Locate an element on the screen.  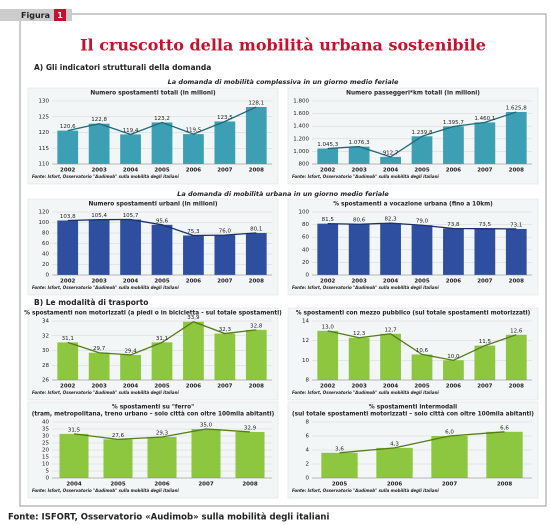
y-tick-label: 60 is located at coordinates (45, 244).